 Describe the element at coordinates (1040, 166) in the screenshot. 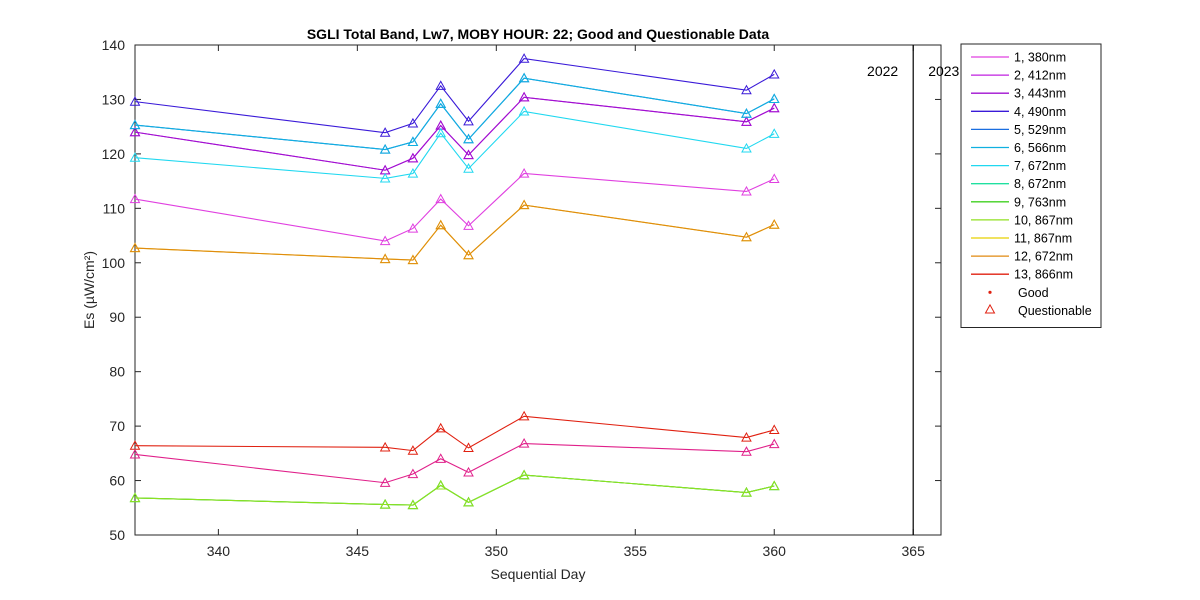

I see `legend-entry: 7, 672nm` at that location.